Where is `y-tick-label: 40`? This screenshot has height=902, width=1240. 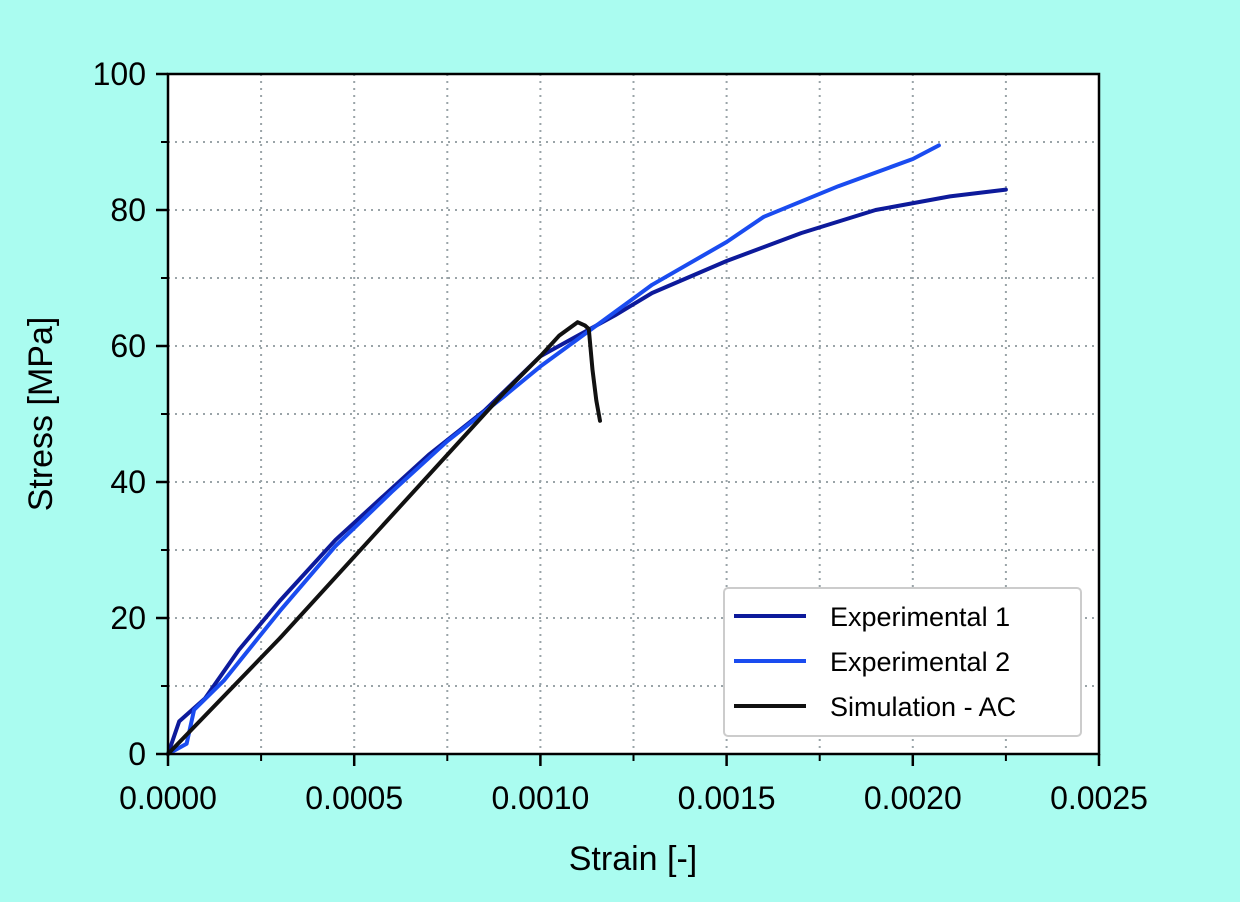
y-tick-label: 40 is located at coordinates (128, 482).